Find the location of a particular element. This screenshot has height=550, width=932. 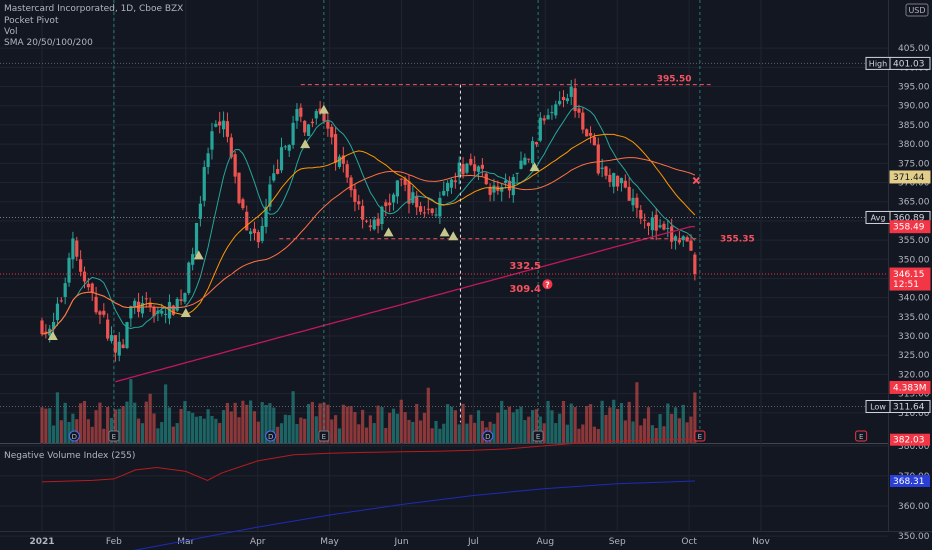

earnings-marker-box is located at coordinates (324, 436).